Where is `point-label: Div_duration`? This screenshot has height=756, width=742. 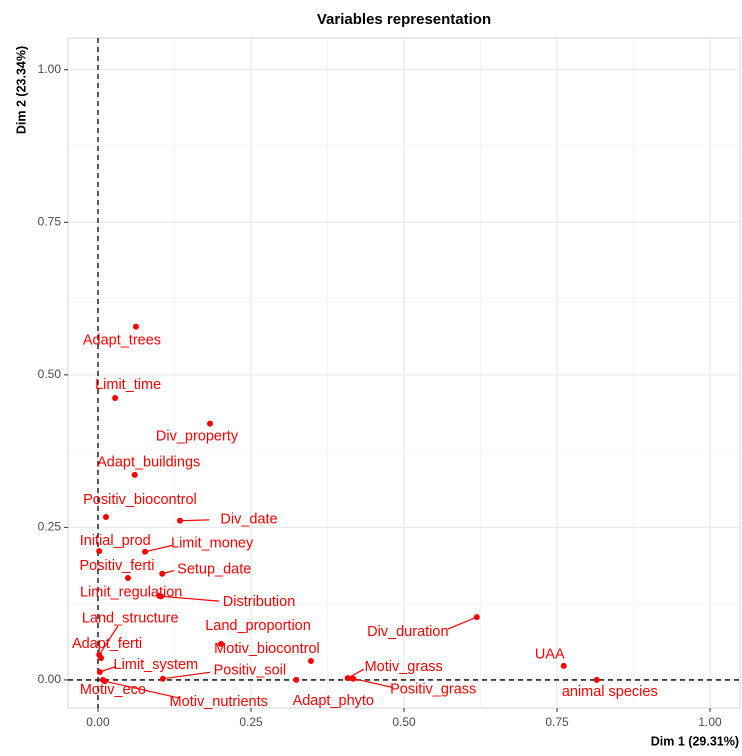
point-label: Div_duration is located at coordinates (407, 632).